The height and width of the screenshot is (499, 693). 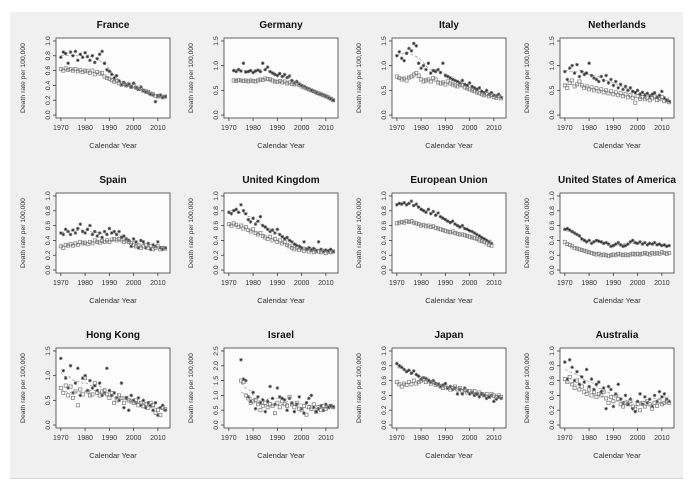 I want to click on y-tick-label: 0.5, so click(x=552, y=90).